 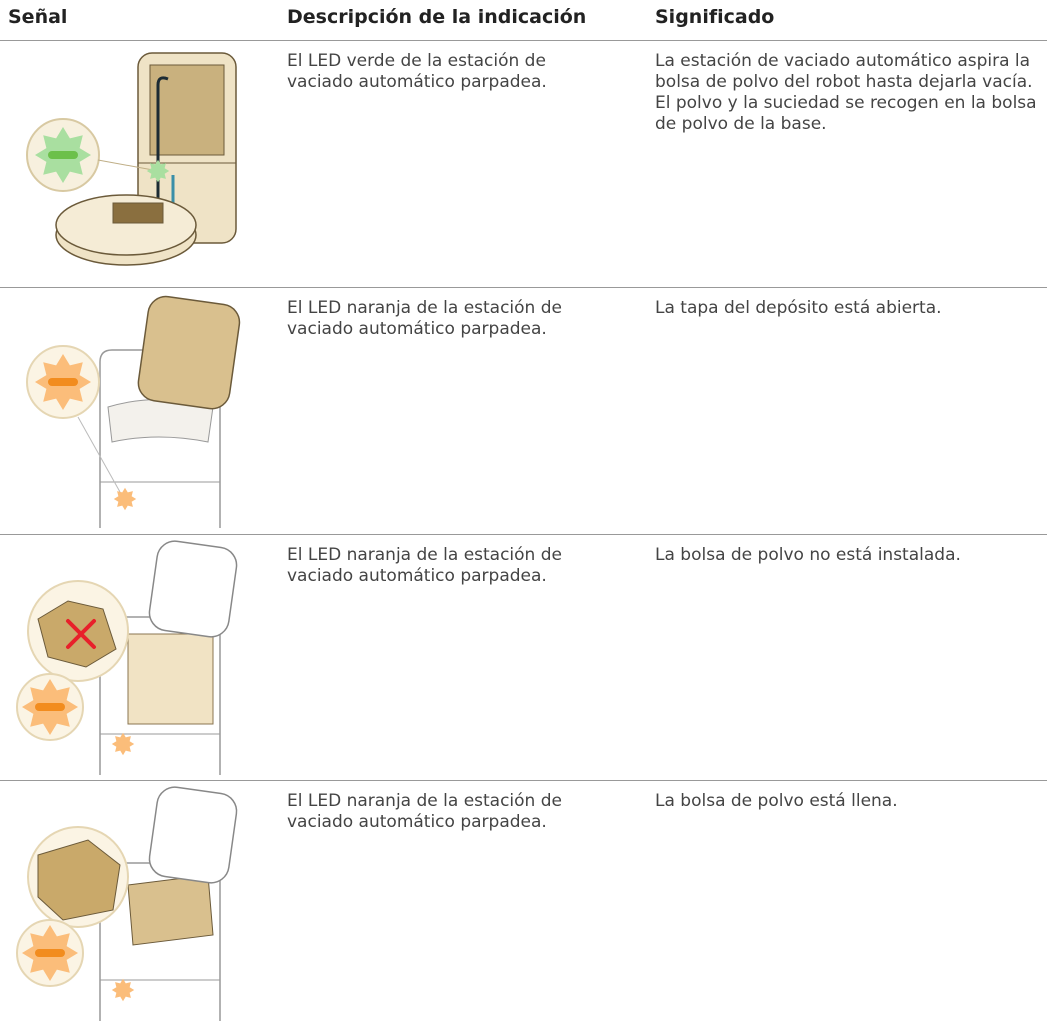 What do you see at coordinates (38, 17) in the screenshot?
I see `header-cell: Señal` at bounding box center [38, 17].